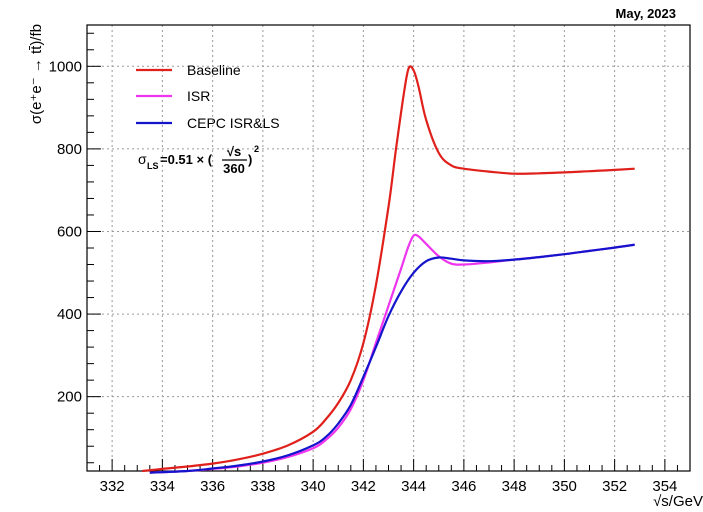 This screenshot has width=703, height=512. Describe the element at coordinates (162, 486) in the screenshot. I see `x-tick-label: 334` at that location.